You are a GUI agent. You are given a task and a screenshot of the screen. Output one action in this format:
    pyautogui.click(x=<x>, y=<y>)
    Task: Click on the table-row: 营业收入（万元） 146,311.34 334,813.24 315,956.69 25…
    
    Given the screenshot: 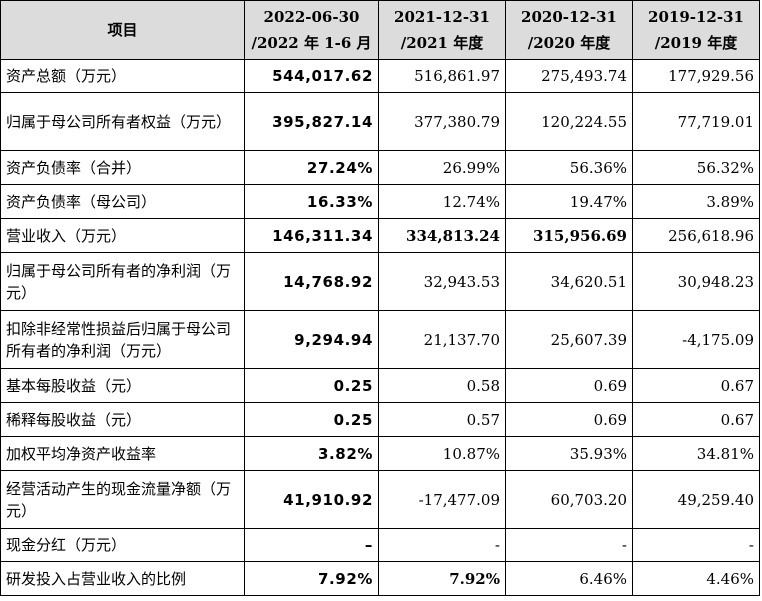 What is the action you would take?
    pyautogui.click(x=380, y=235)
    